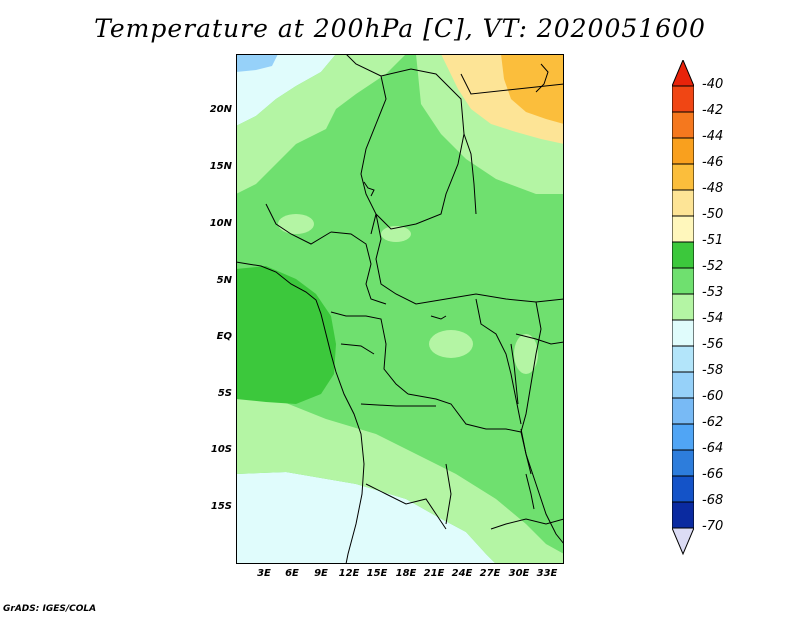 This screenshot has height=618, width=800. I want to click on lon-label: 24E, so click(462, 573).